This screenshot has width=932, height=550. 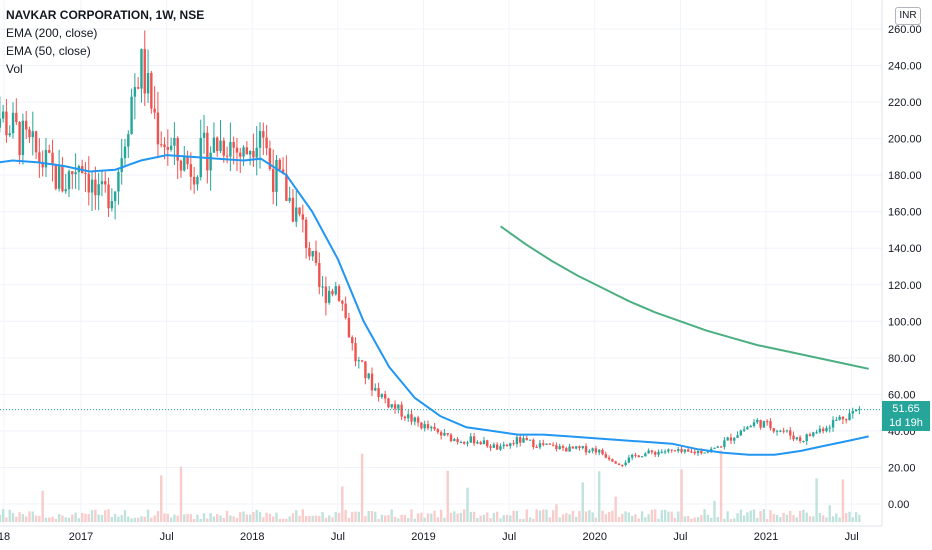 What do you see at coordinates (105, 15) in the screenshot?
I see `symbol-title: NAVKAR CORPORATION, 1W, NSE` at bounding box center [105, 15].